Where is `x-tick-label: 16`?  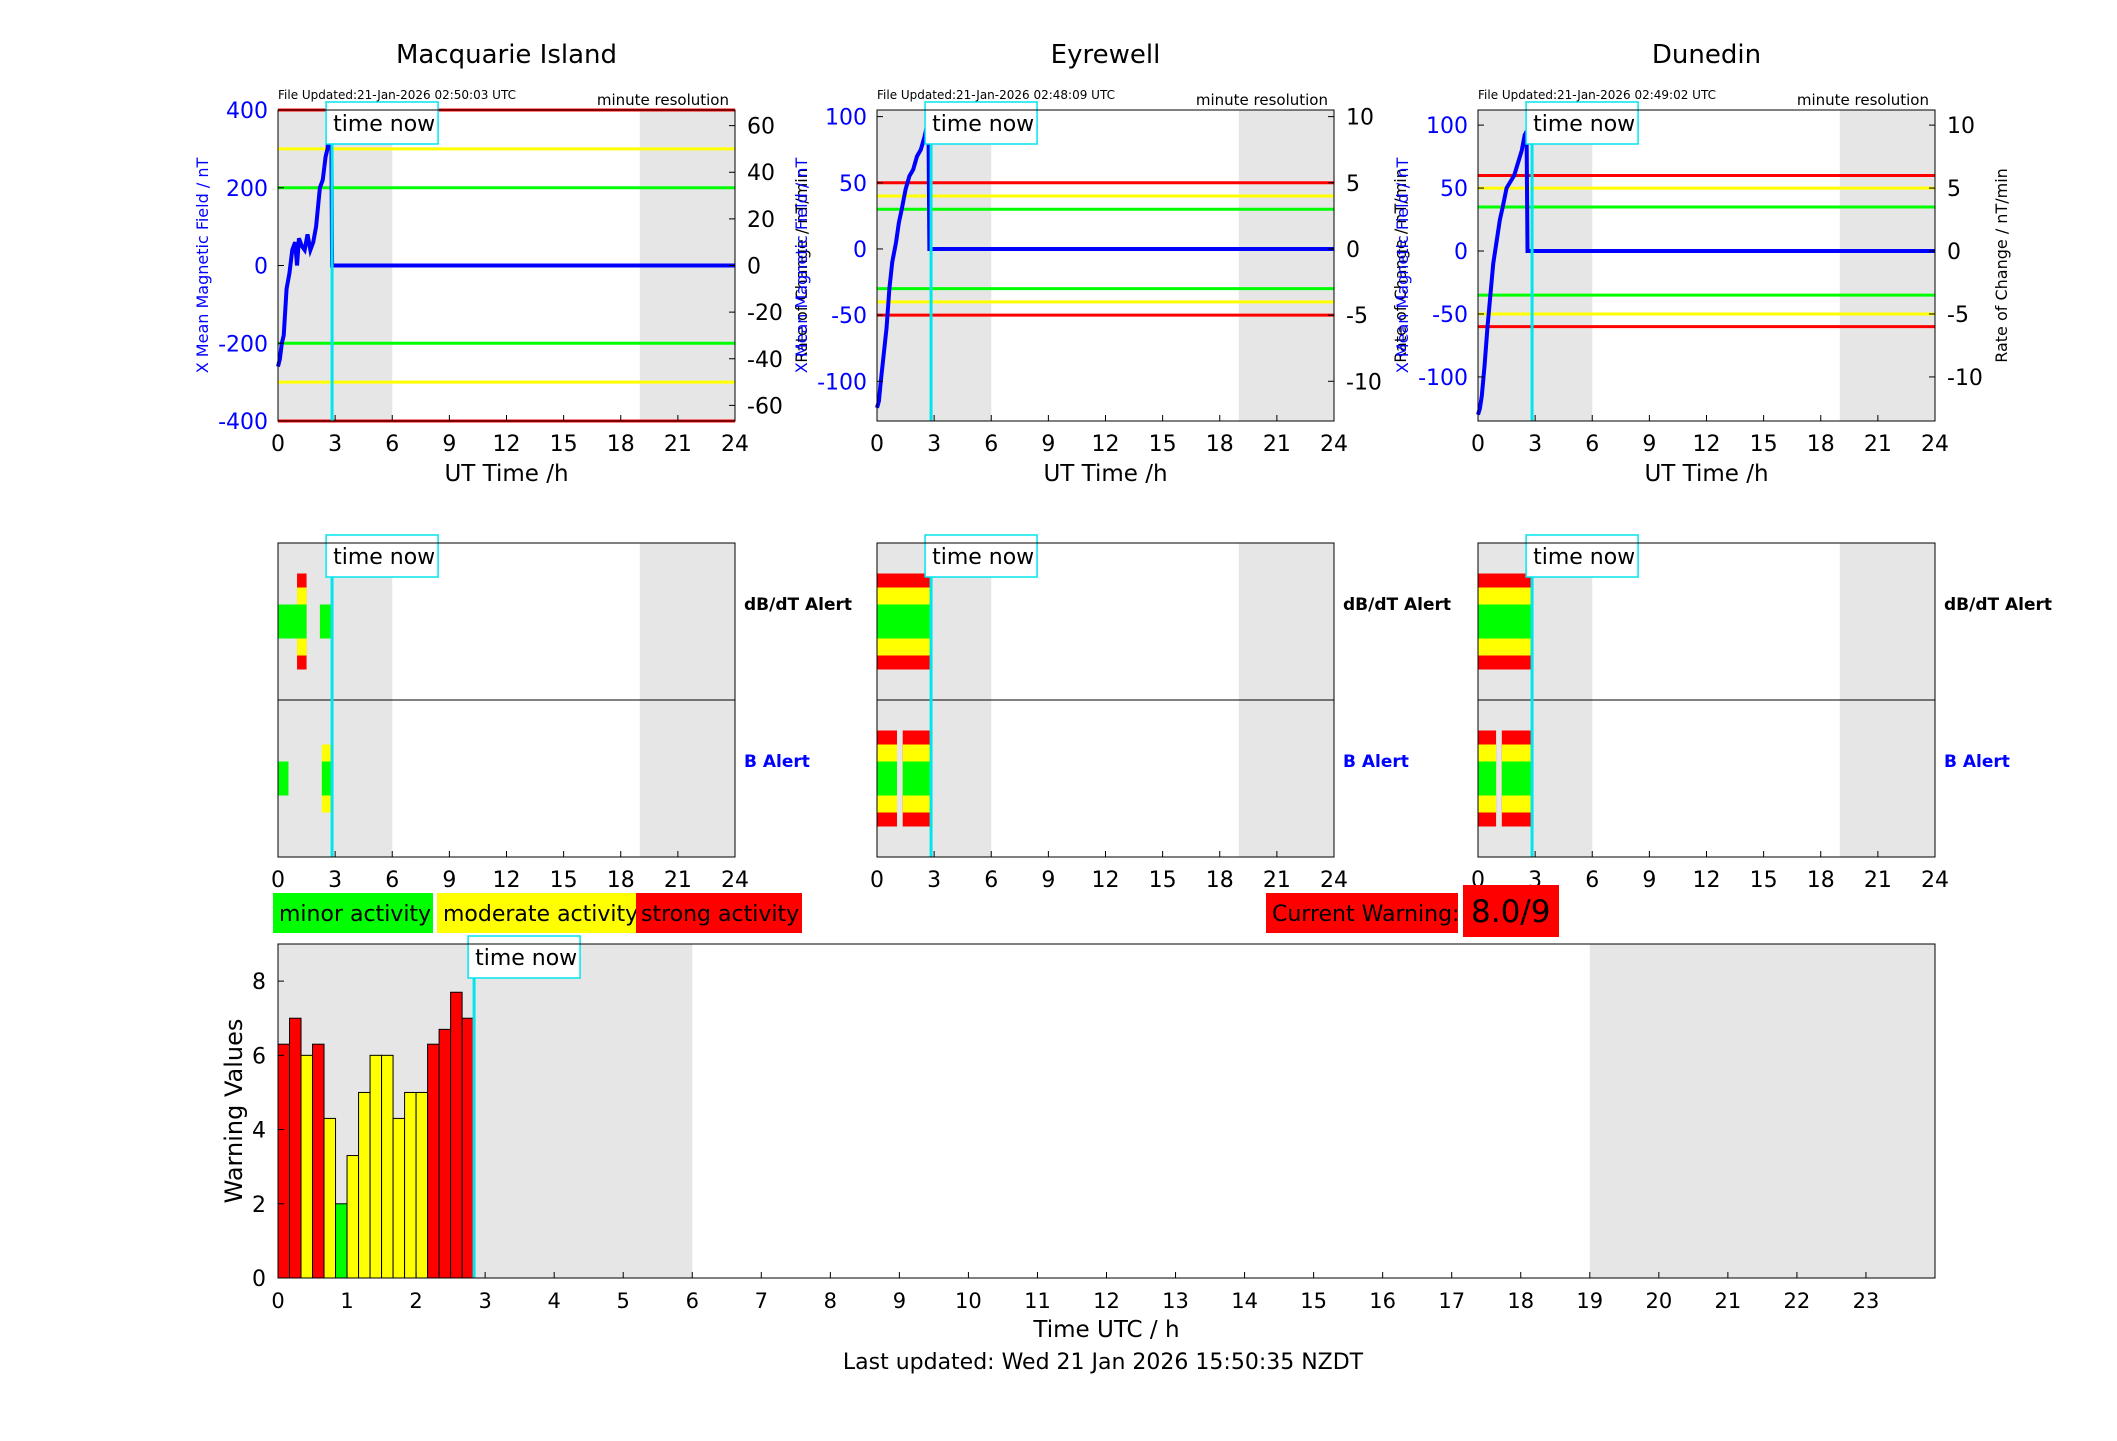 x-tick-label: 16 is located at coordinates (1382, 1301).